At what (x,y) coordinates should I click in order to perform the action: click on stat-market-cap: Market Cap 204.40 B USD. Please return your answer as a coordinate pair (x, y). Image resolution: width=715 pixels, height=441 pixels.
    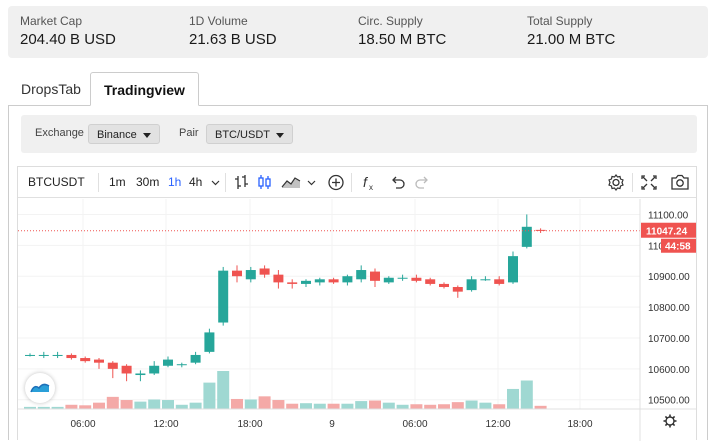
    Looking at the image, I should click on (68, 31).